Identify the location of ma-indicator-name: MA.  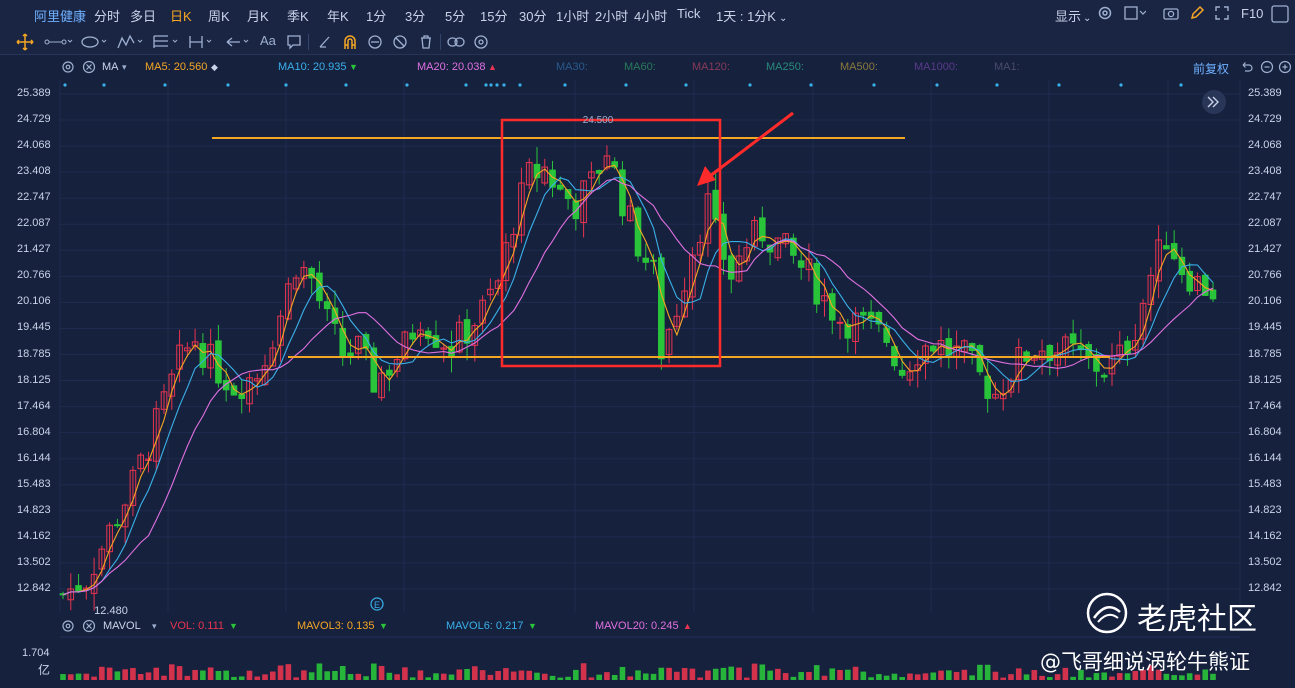
(110, 67).